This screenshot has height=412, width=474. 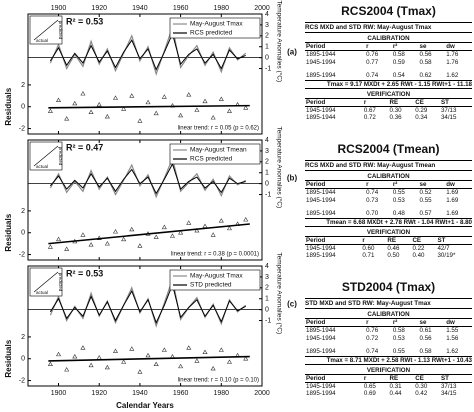 What do you see at coordinates (215, 154) in the screenshot?
I see `legend` at bounding box center [215, 154].